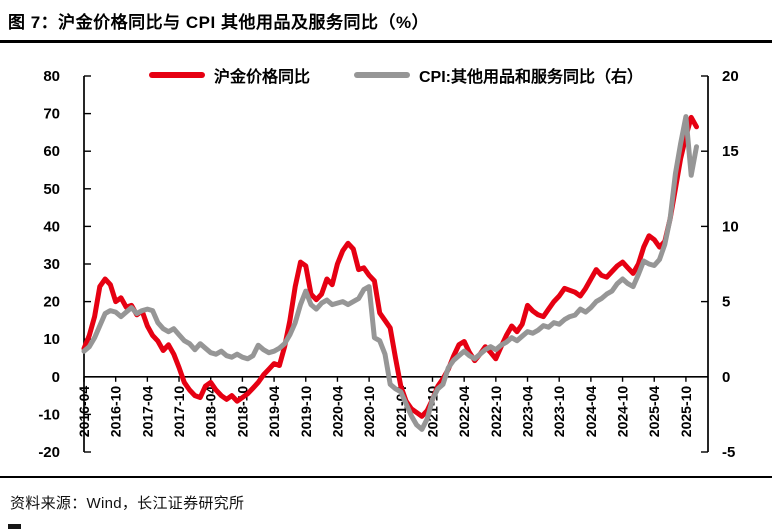 This screenshot has width=772, height=529. Describe the element at coordinates (51, 264) in the screenshot. I see `left-axis-tick-label: 30` at that location.